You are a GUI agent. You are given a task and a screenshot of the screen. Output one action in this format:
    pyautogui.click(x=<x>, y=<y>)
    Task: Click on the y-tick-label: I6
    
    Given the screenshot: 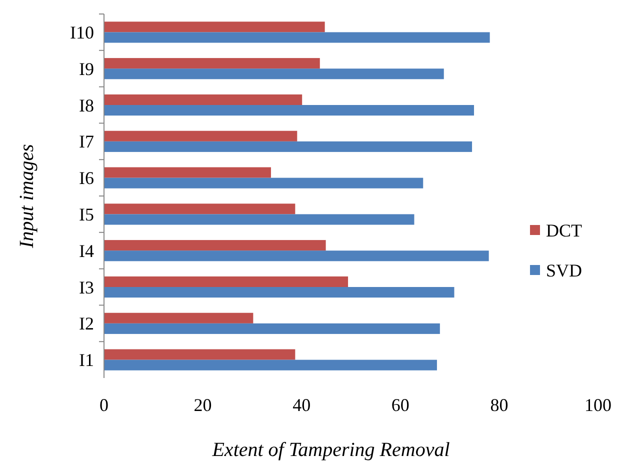 What is the action you would take?
    pyautogui.click(x=86, y=178)
    